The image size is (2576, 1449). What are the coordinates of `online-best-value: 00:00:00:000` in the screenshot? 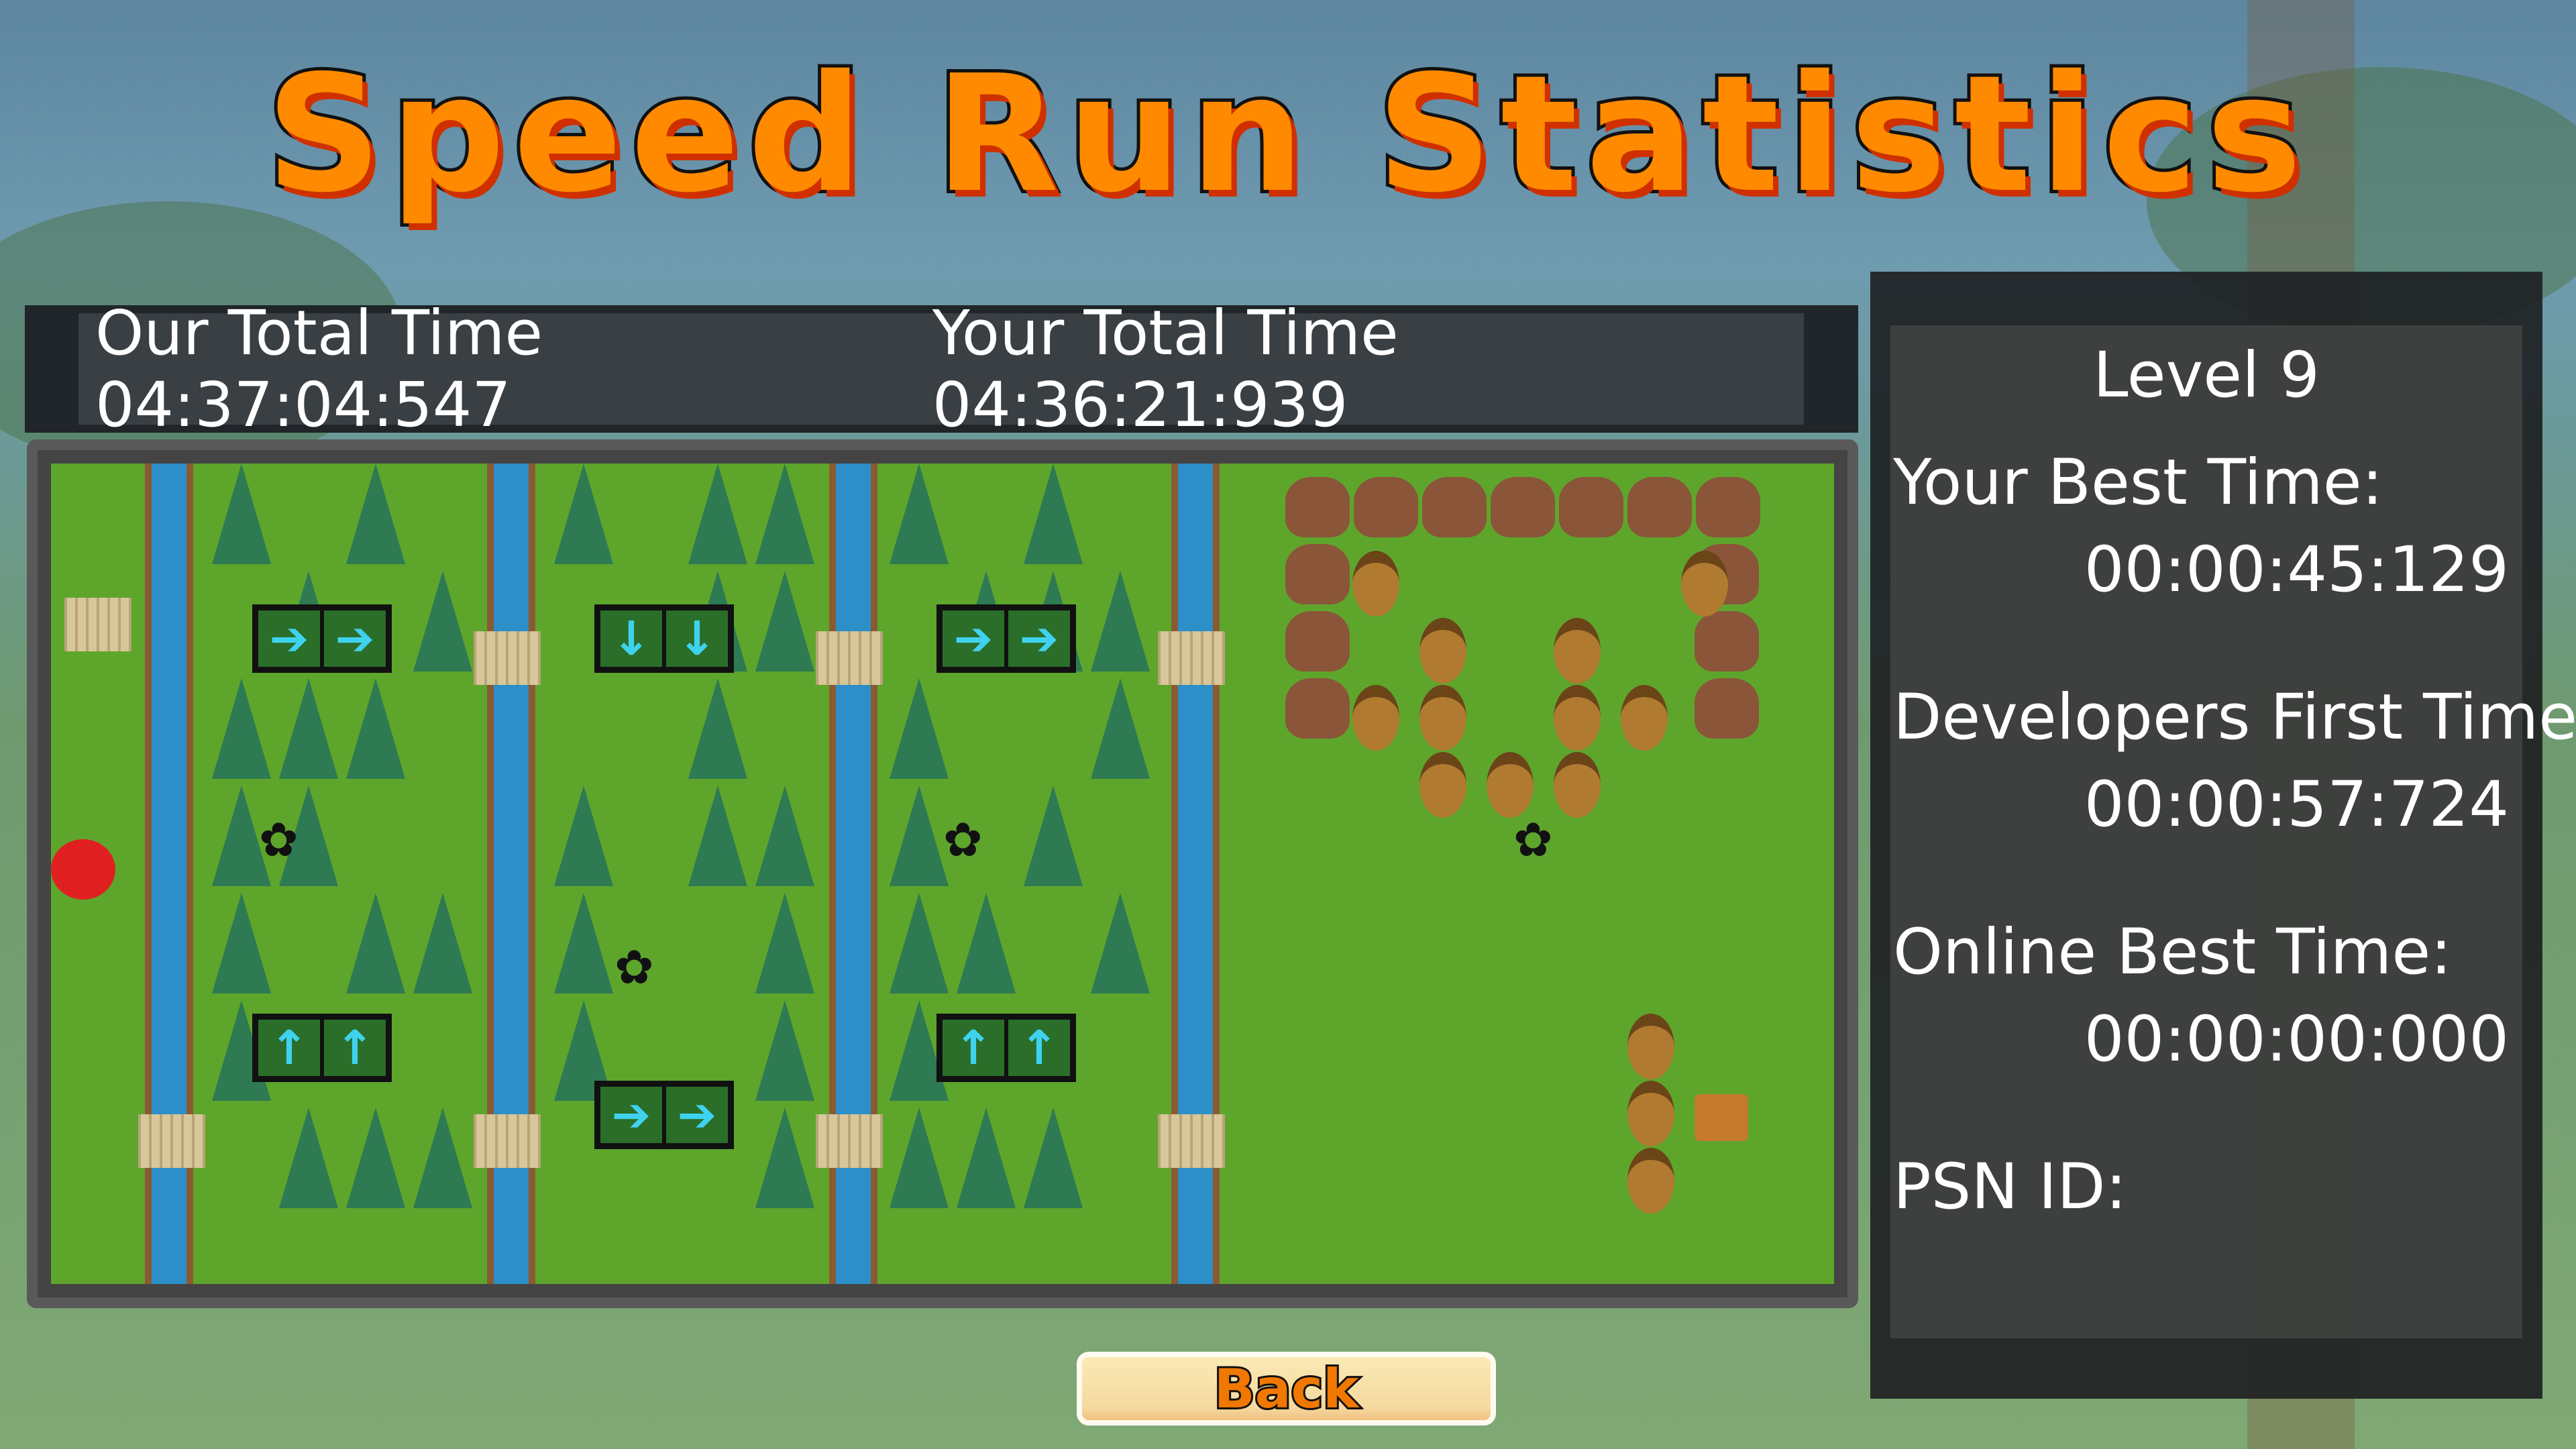 It's located at (2296, 1039).